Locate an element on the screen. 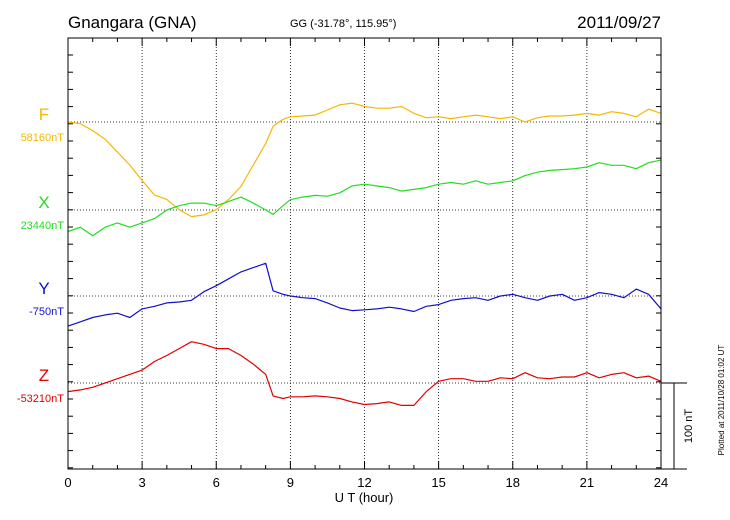  station-title: Gnangara (GNA) is located at coordinates (132, 22).